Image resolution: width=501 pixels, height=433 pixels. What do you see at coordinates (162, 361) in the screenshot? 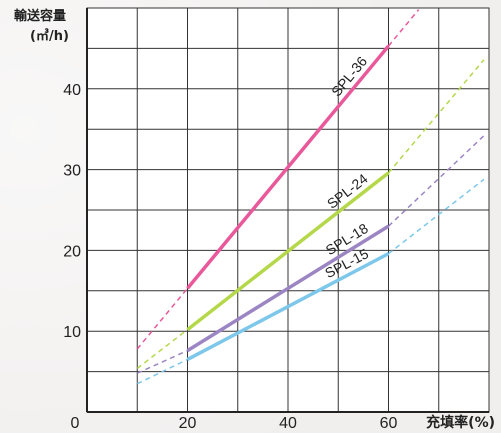
I see `spl-18-dashed-start` at bounding box center [162, 361].